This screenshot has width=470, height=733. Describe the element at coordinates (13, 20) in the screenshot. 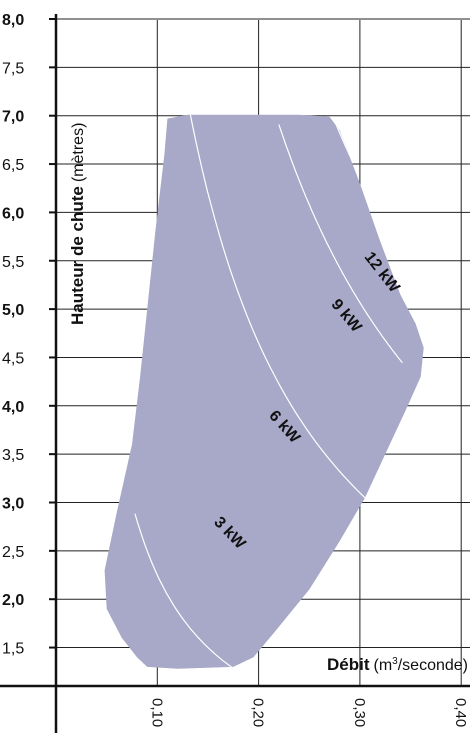

I see `y-tick-label: 8,0` at that location.